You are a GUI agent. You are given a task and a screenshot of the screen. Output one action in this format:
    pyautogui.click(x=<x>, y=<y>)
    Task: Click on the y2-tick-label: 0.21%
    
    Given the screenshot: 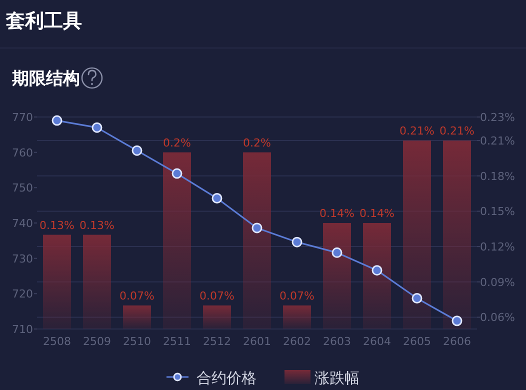 What is the action you would take?
    pyautogui.click(x=497, y=141)
    